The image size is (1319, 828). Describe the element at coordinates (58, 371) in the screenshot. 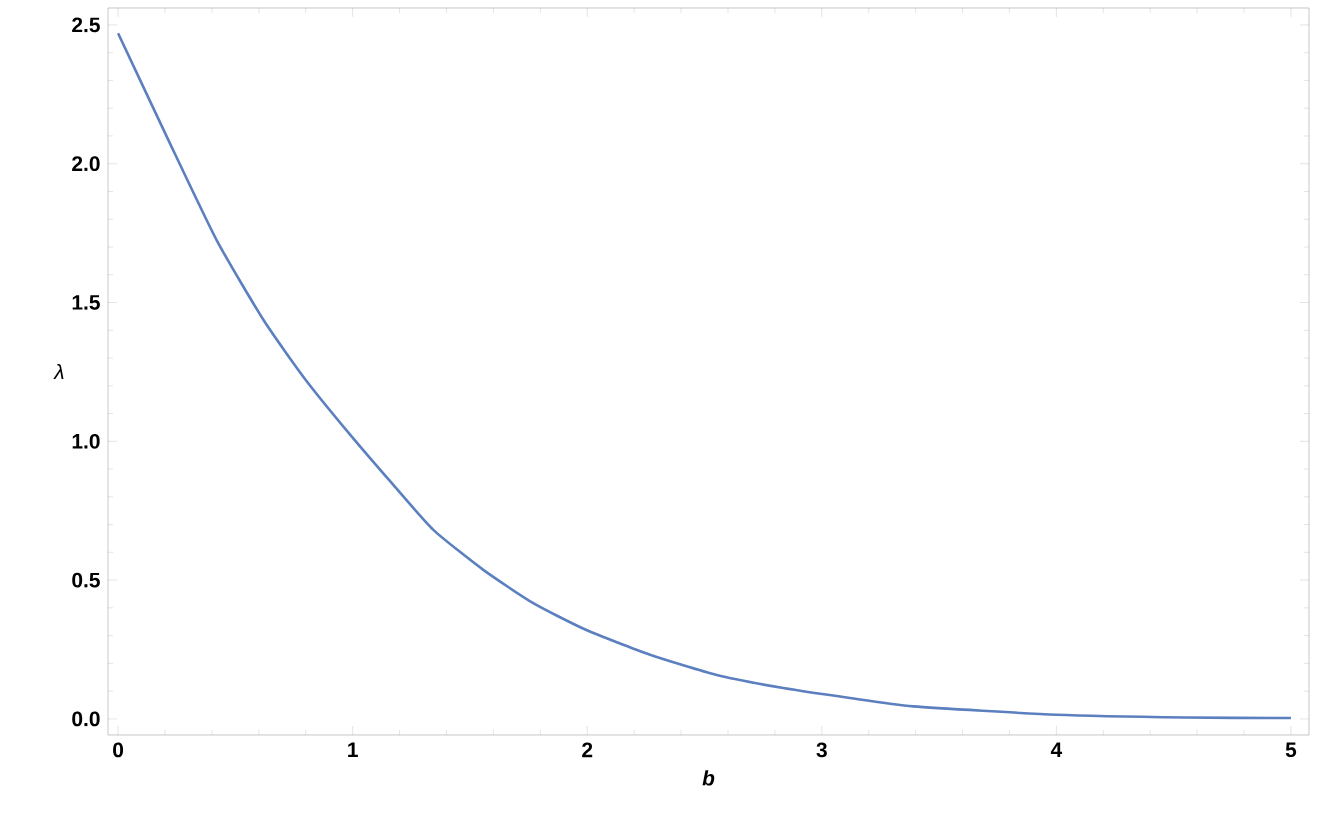

I see `y-axis-title: λ` at that location.